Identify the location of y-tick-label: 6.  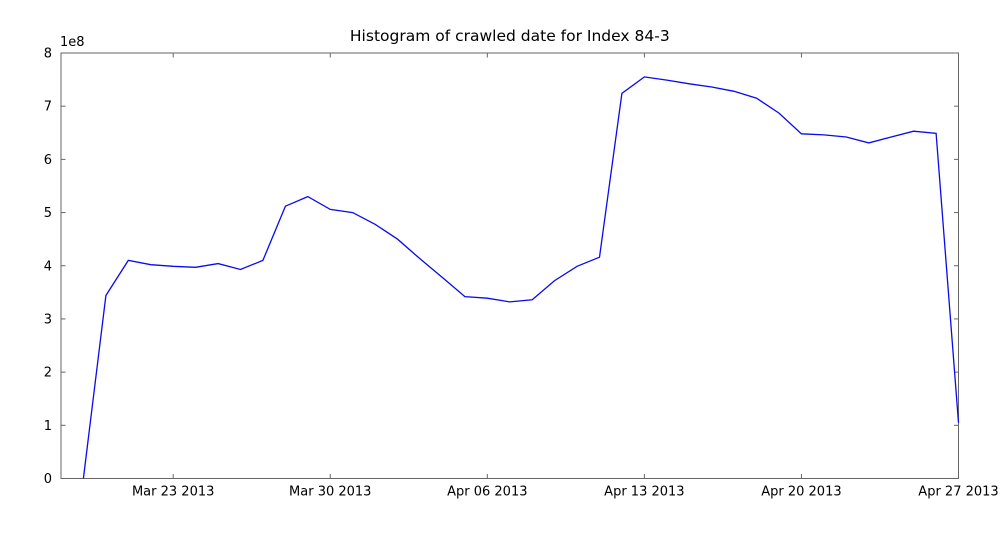
(48, 160).